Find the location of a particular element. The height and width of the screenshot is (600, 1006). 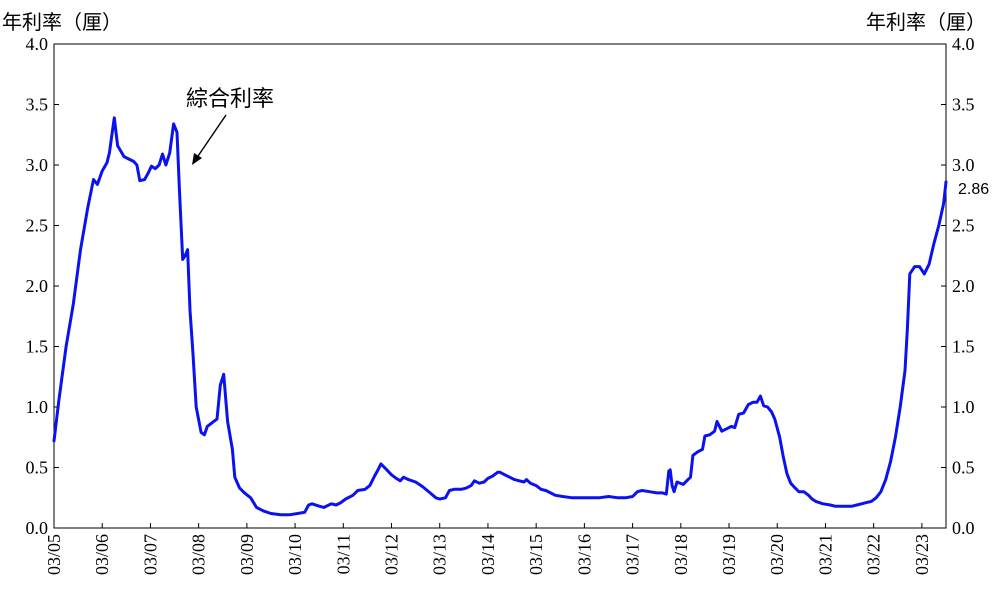

left-tick-label: 1.5 is located at coordinates (37, 347).